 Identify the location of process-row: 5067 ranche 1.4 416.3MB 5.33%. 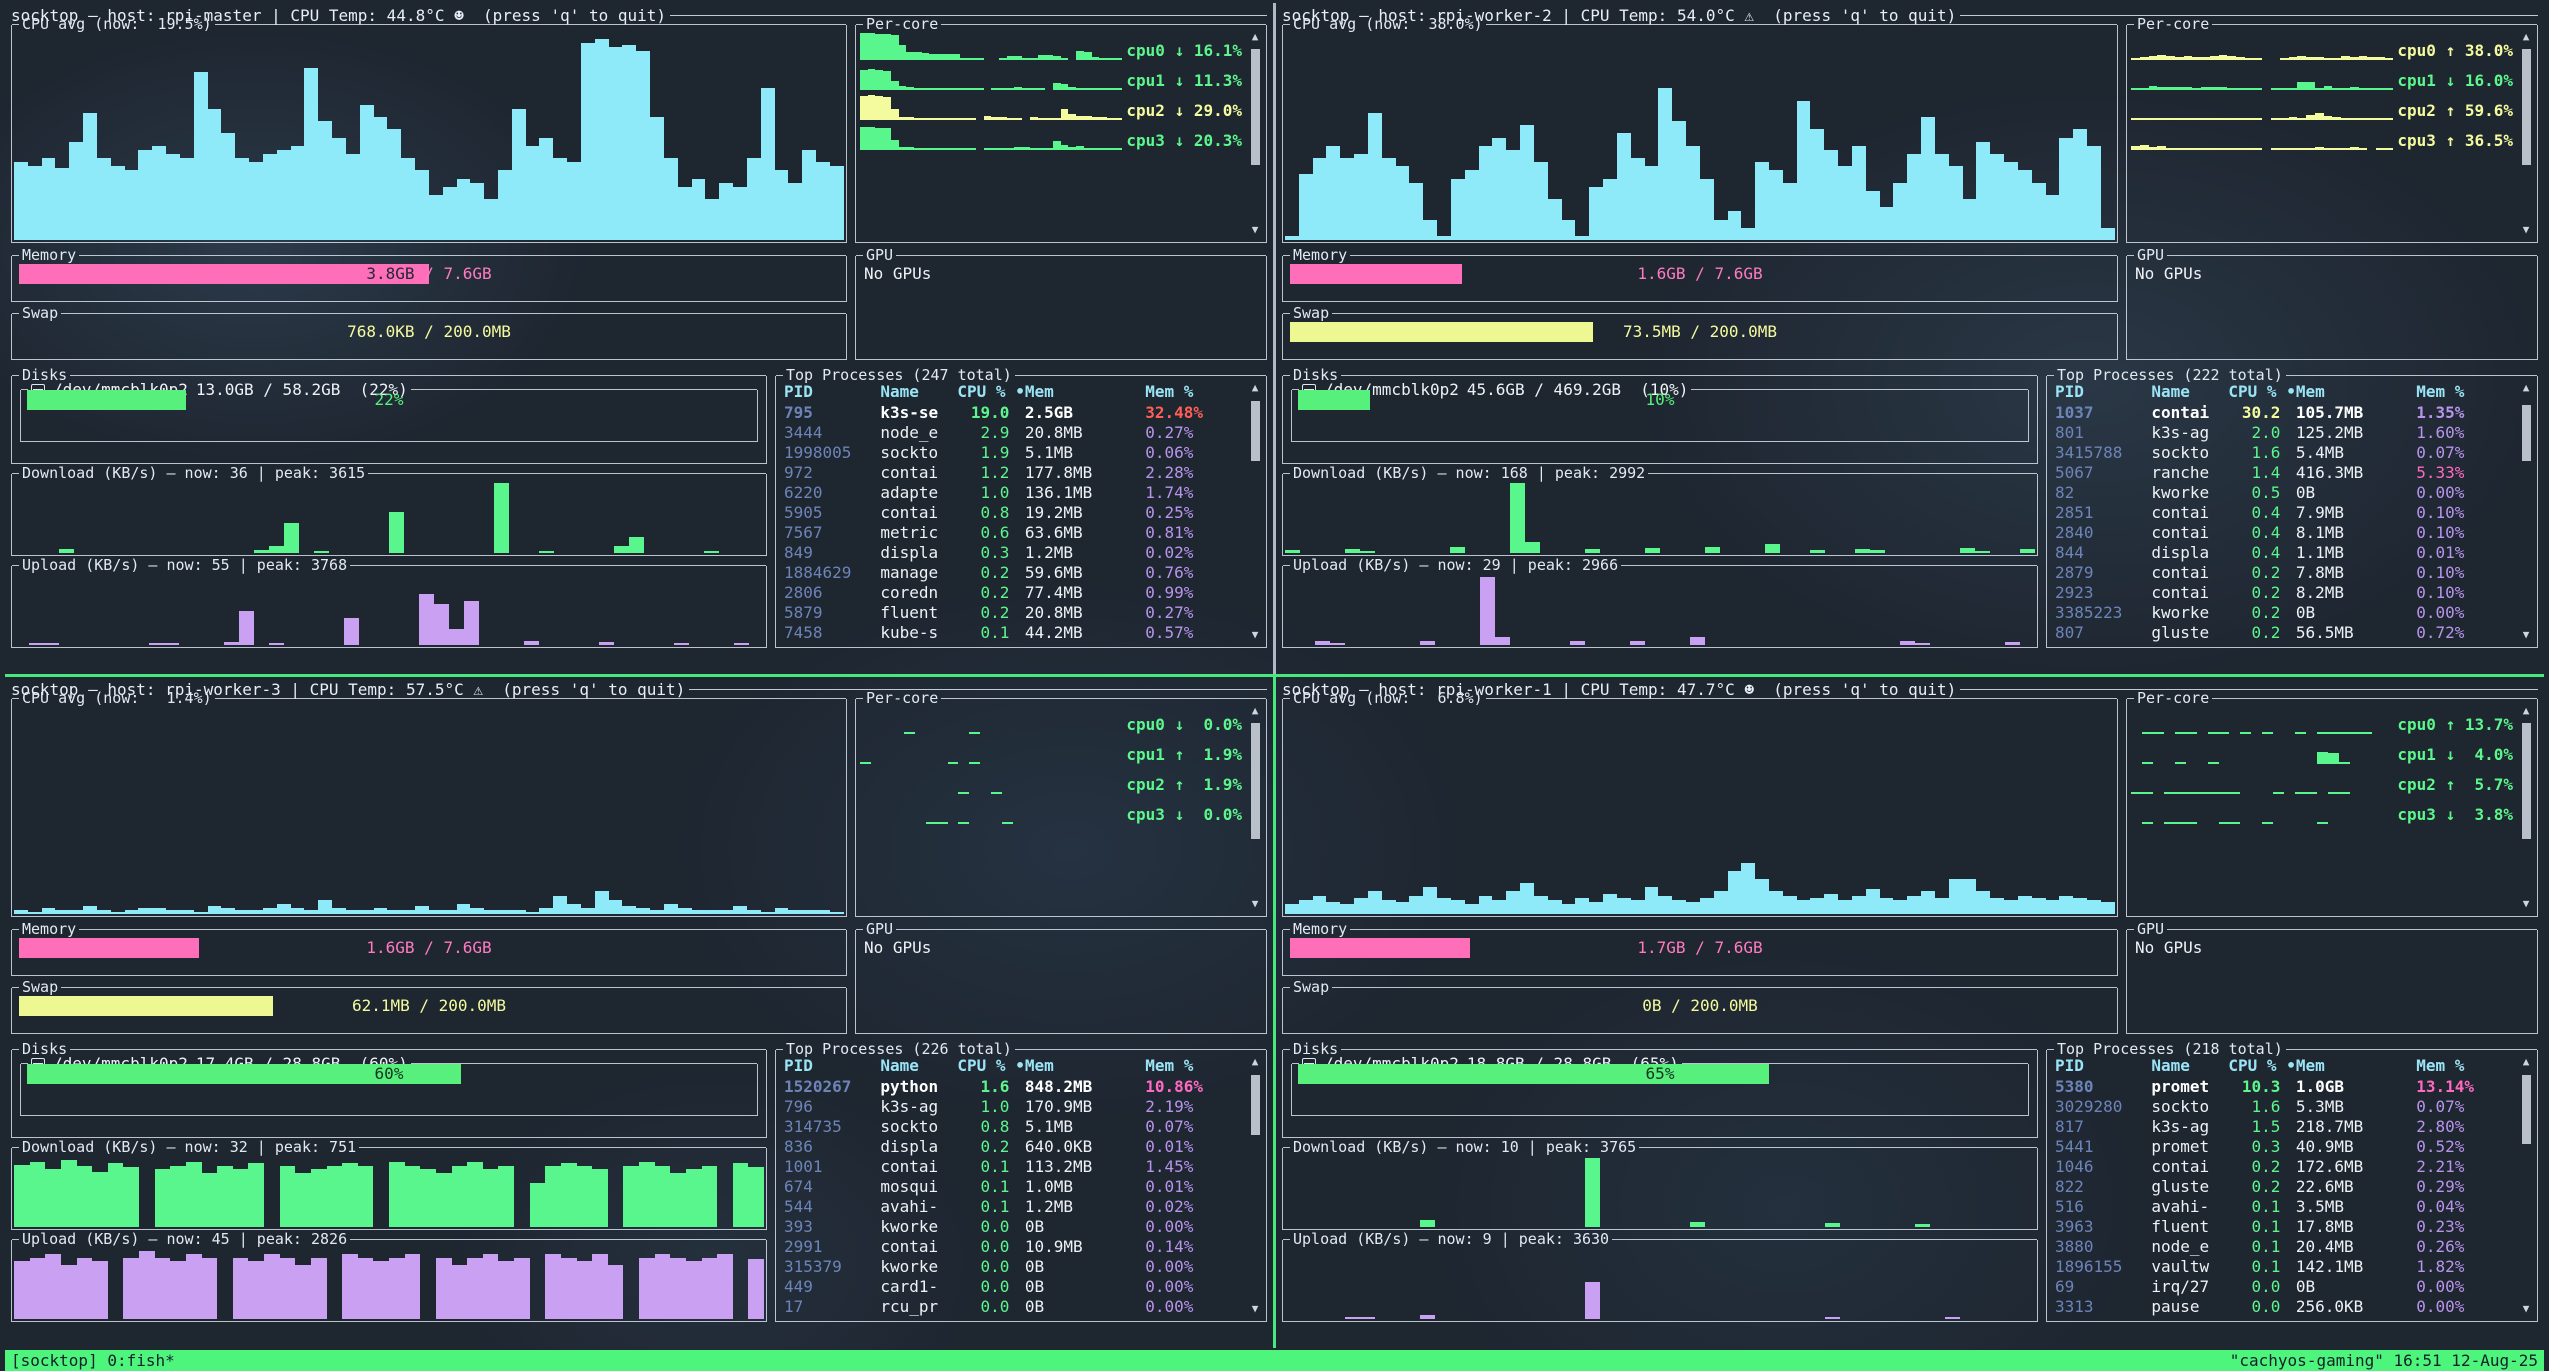
(2286, 473).